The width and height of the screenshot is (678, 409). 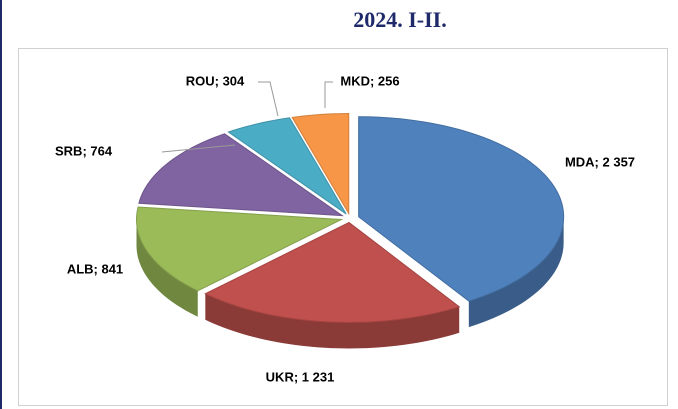 I want to click on left-rule, so click(x=1, y=204).